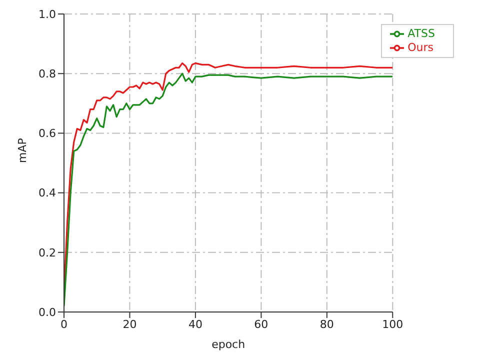 Image resolution: width=477 pixels, height=360 pixels. Describe the element at coordinates (47, 14) in the screenshot. I see `y-tick-label: 1.0` at that location.